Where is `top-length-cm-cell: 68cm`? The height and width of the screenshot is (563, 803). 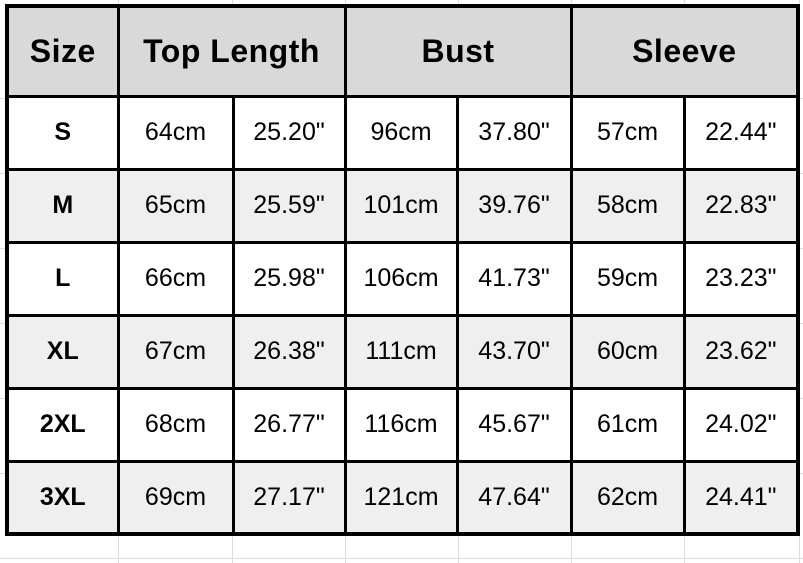 top-length-cm-cell: 68cm is located at coordinates (175, 424).